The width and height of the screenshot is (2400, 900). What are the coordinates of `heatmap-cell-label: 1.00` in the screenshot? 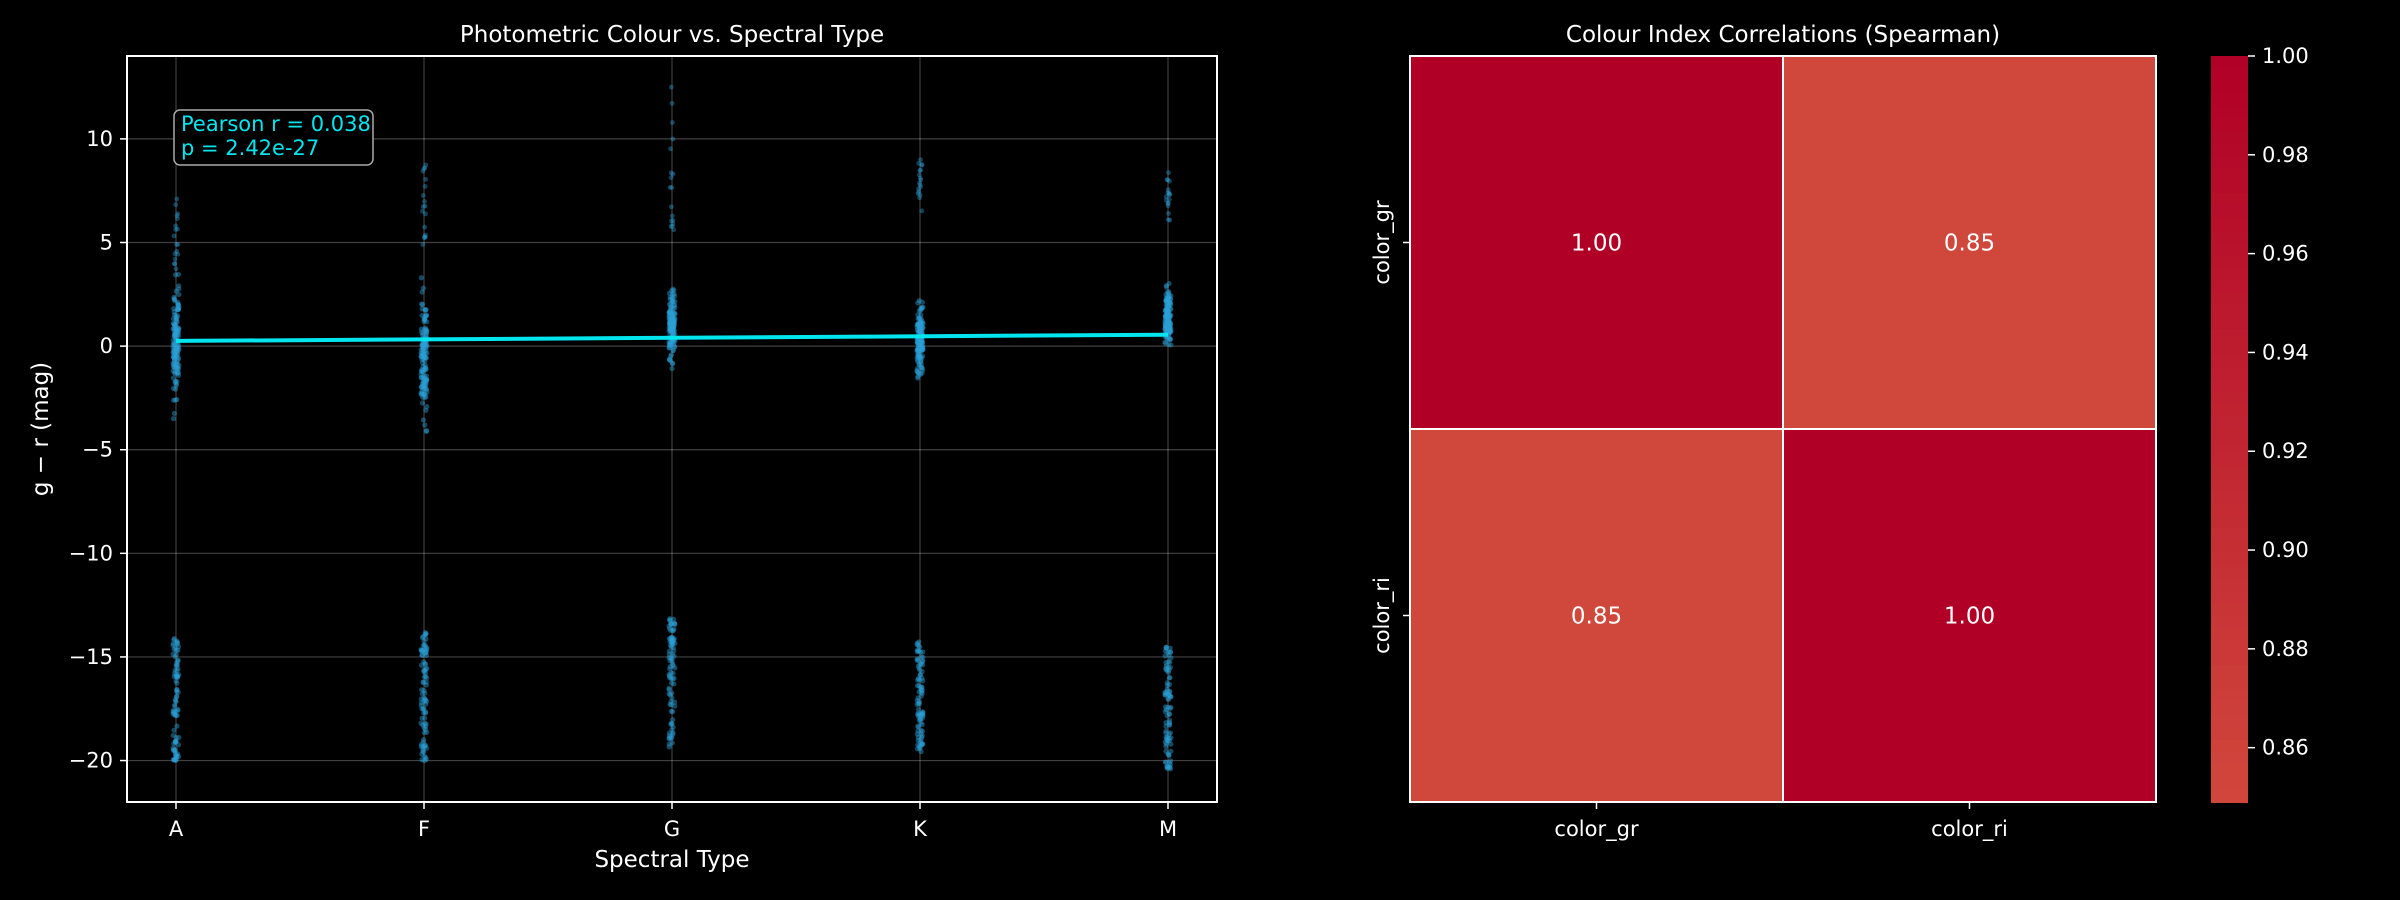 It's located at (1596, 244).